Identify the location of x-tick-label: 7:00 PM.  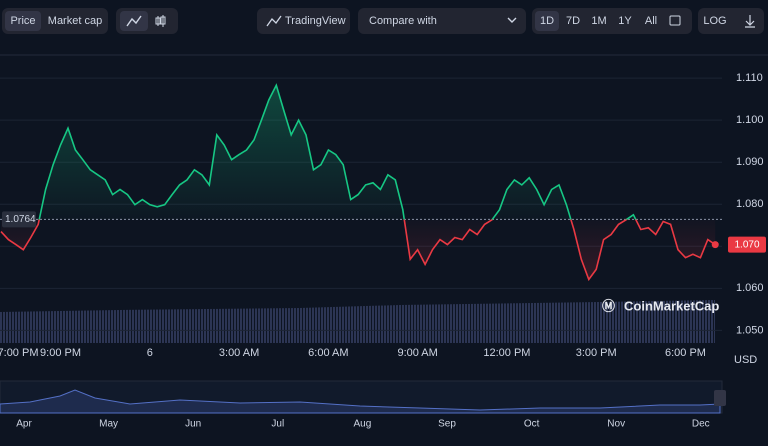
(19, 353).